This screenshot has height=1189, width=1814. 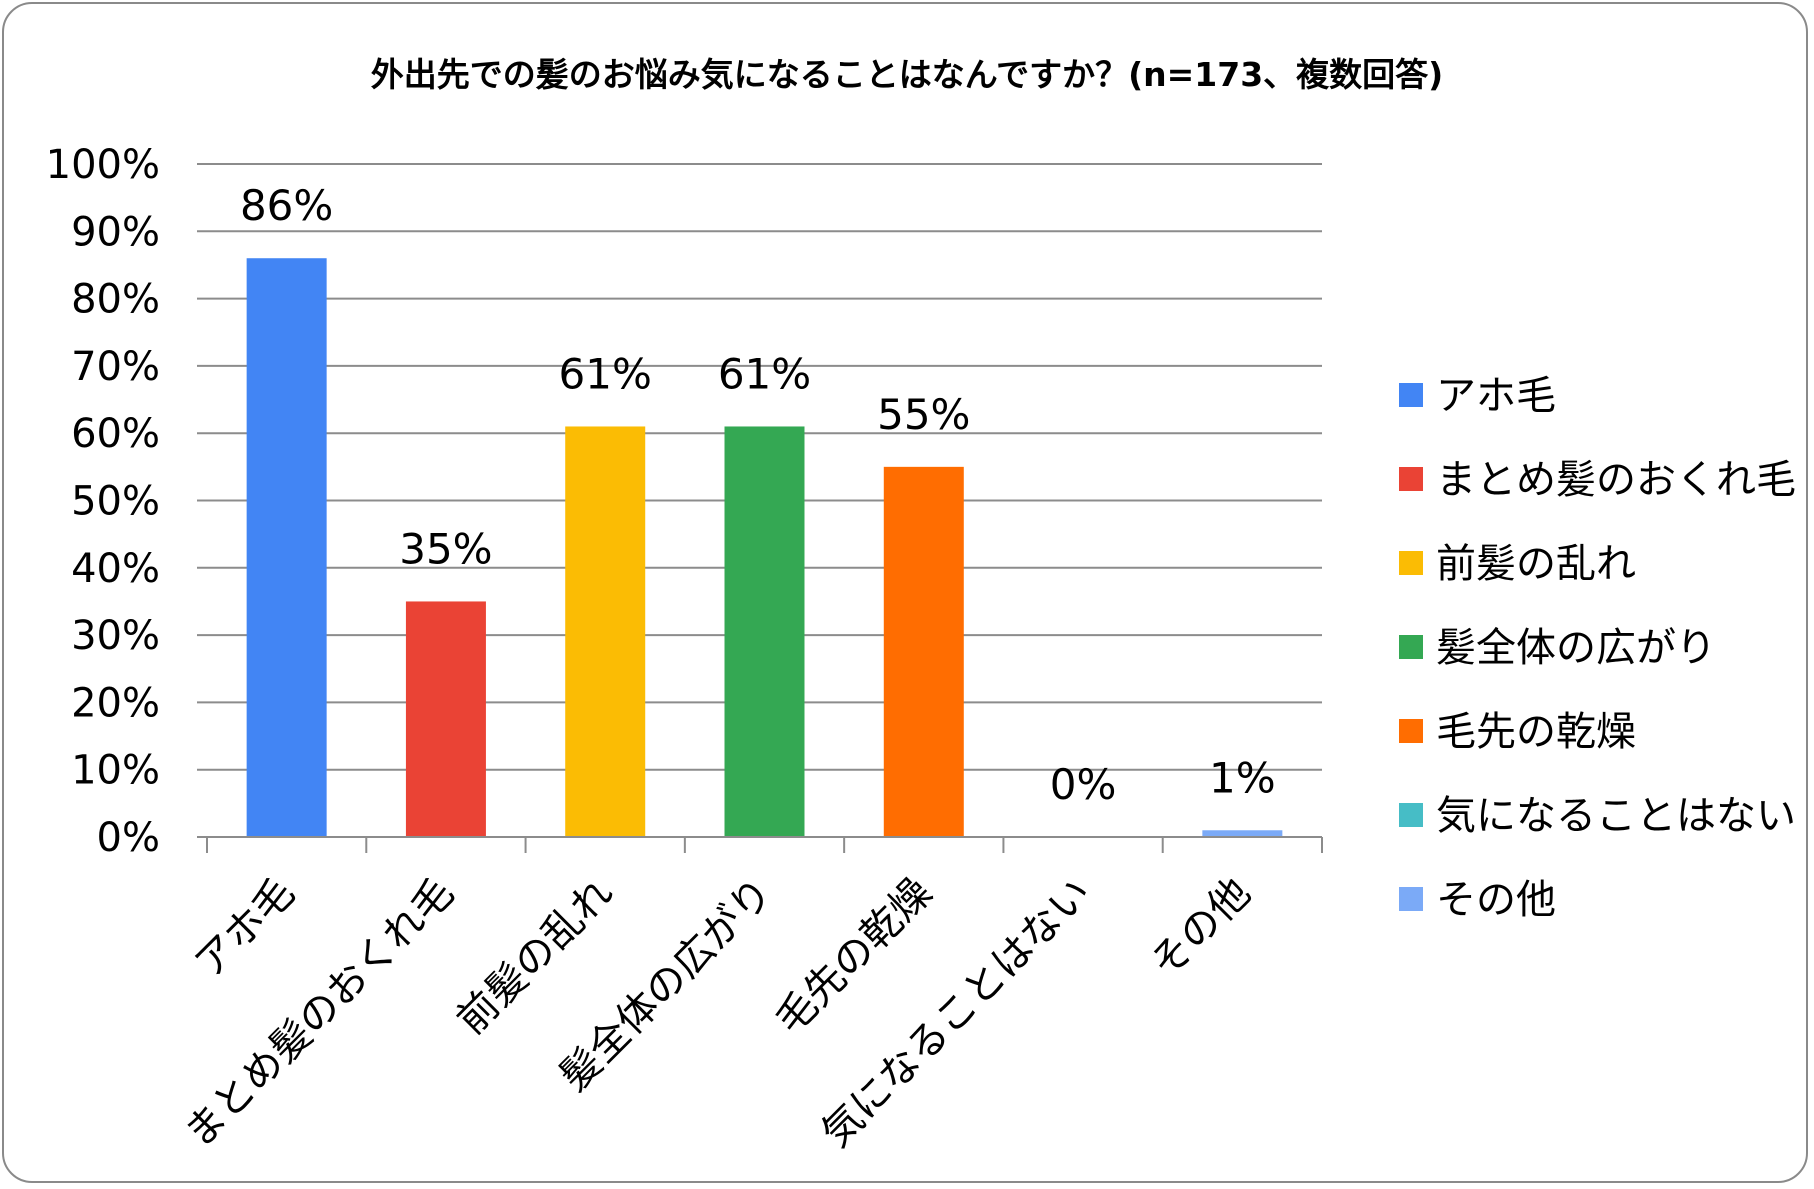 I want to click on category-label: 毛先の乾燥, so click(x=854, y=957).